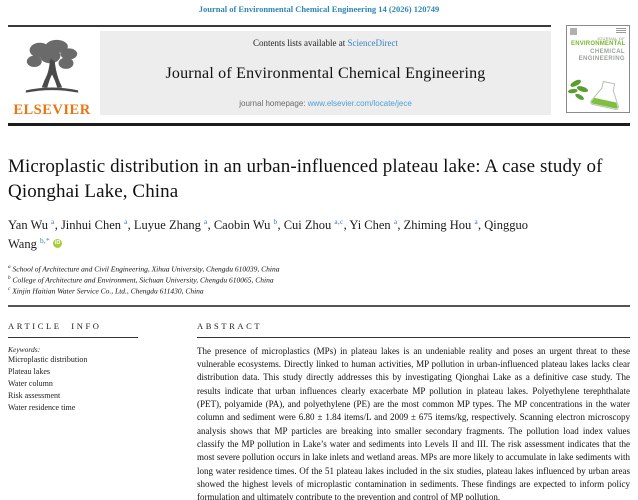 The image size is (638, 500). What do you see at coordinates (601, 59) in the screenshot?
I see `cover-title-line3: ENGINEERING` at bounding box center [601, 59].